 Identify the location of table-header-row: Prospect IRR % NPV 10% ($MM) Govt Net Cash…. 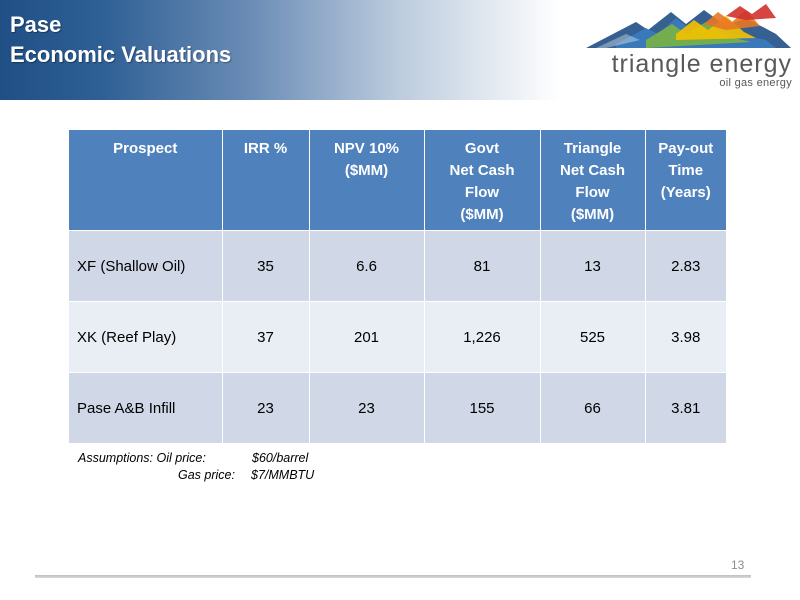
(397, 180).